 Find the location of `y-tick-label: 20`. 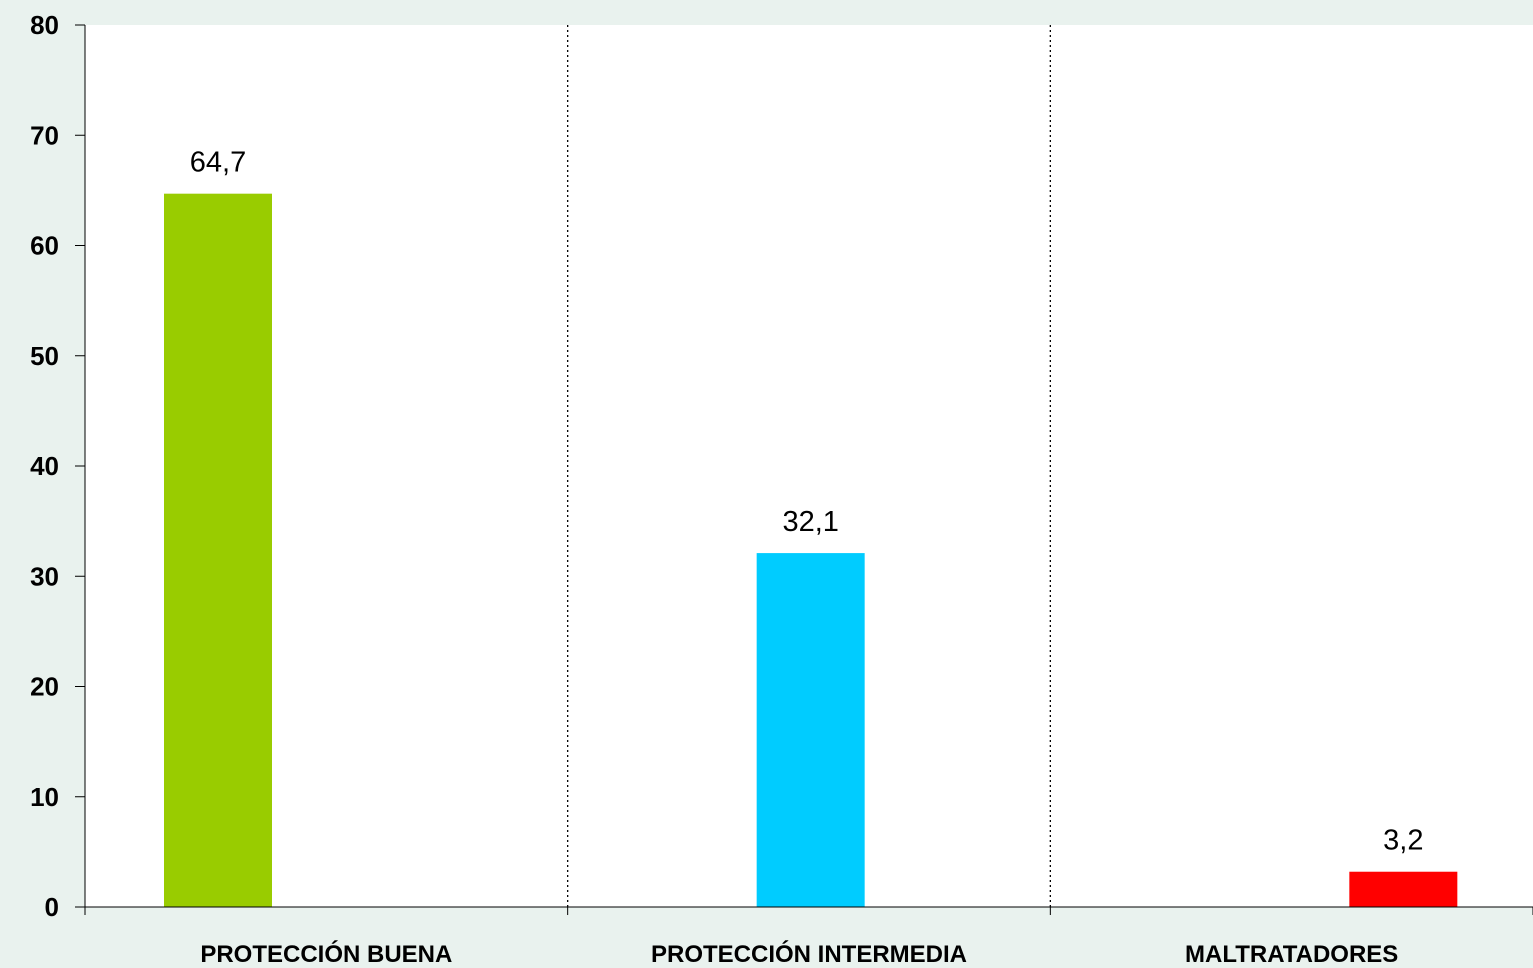

y-tick-label: 20 is located at coordinates (44, 687).